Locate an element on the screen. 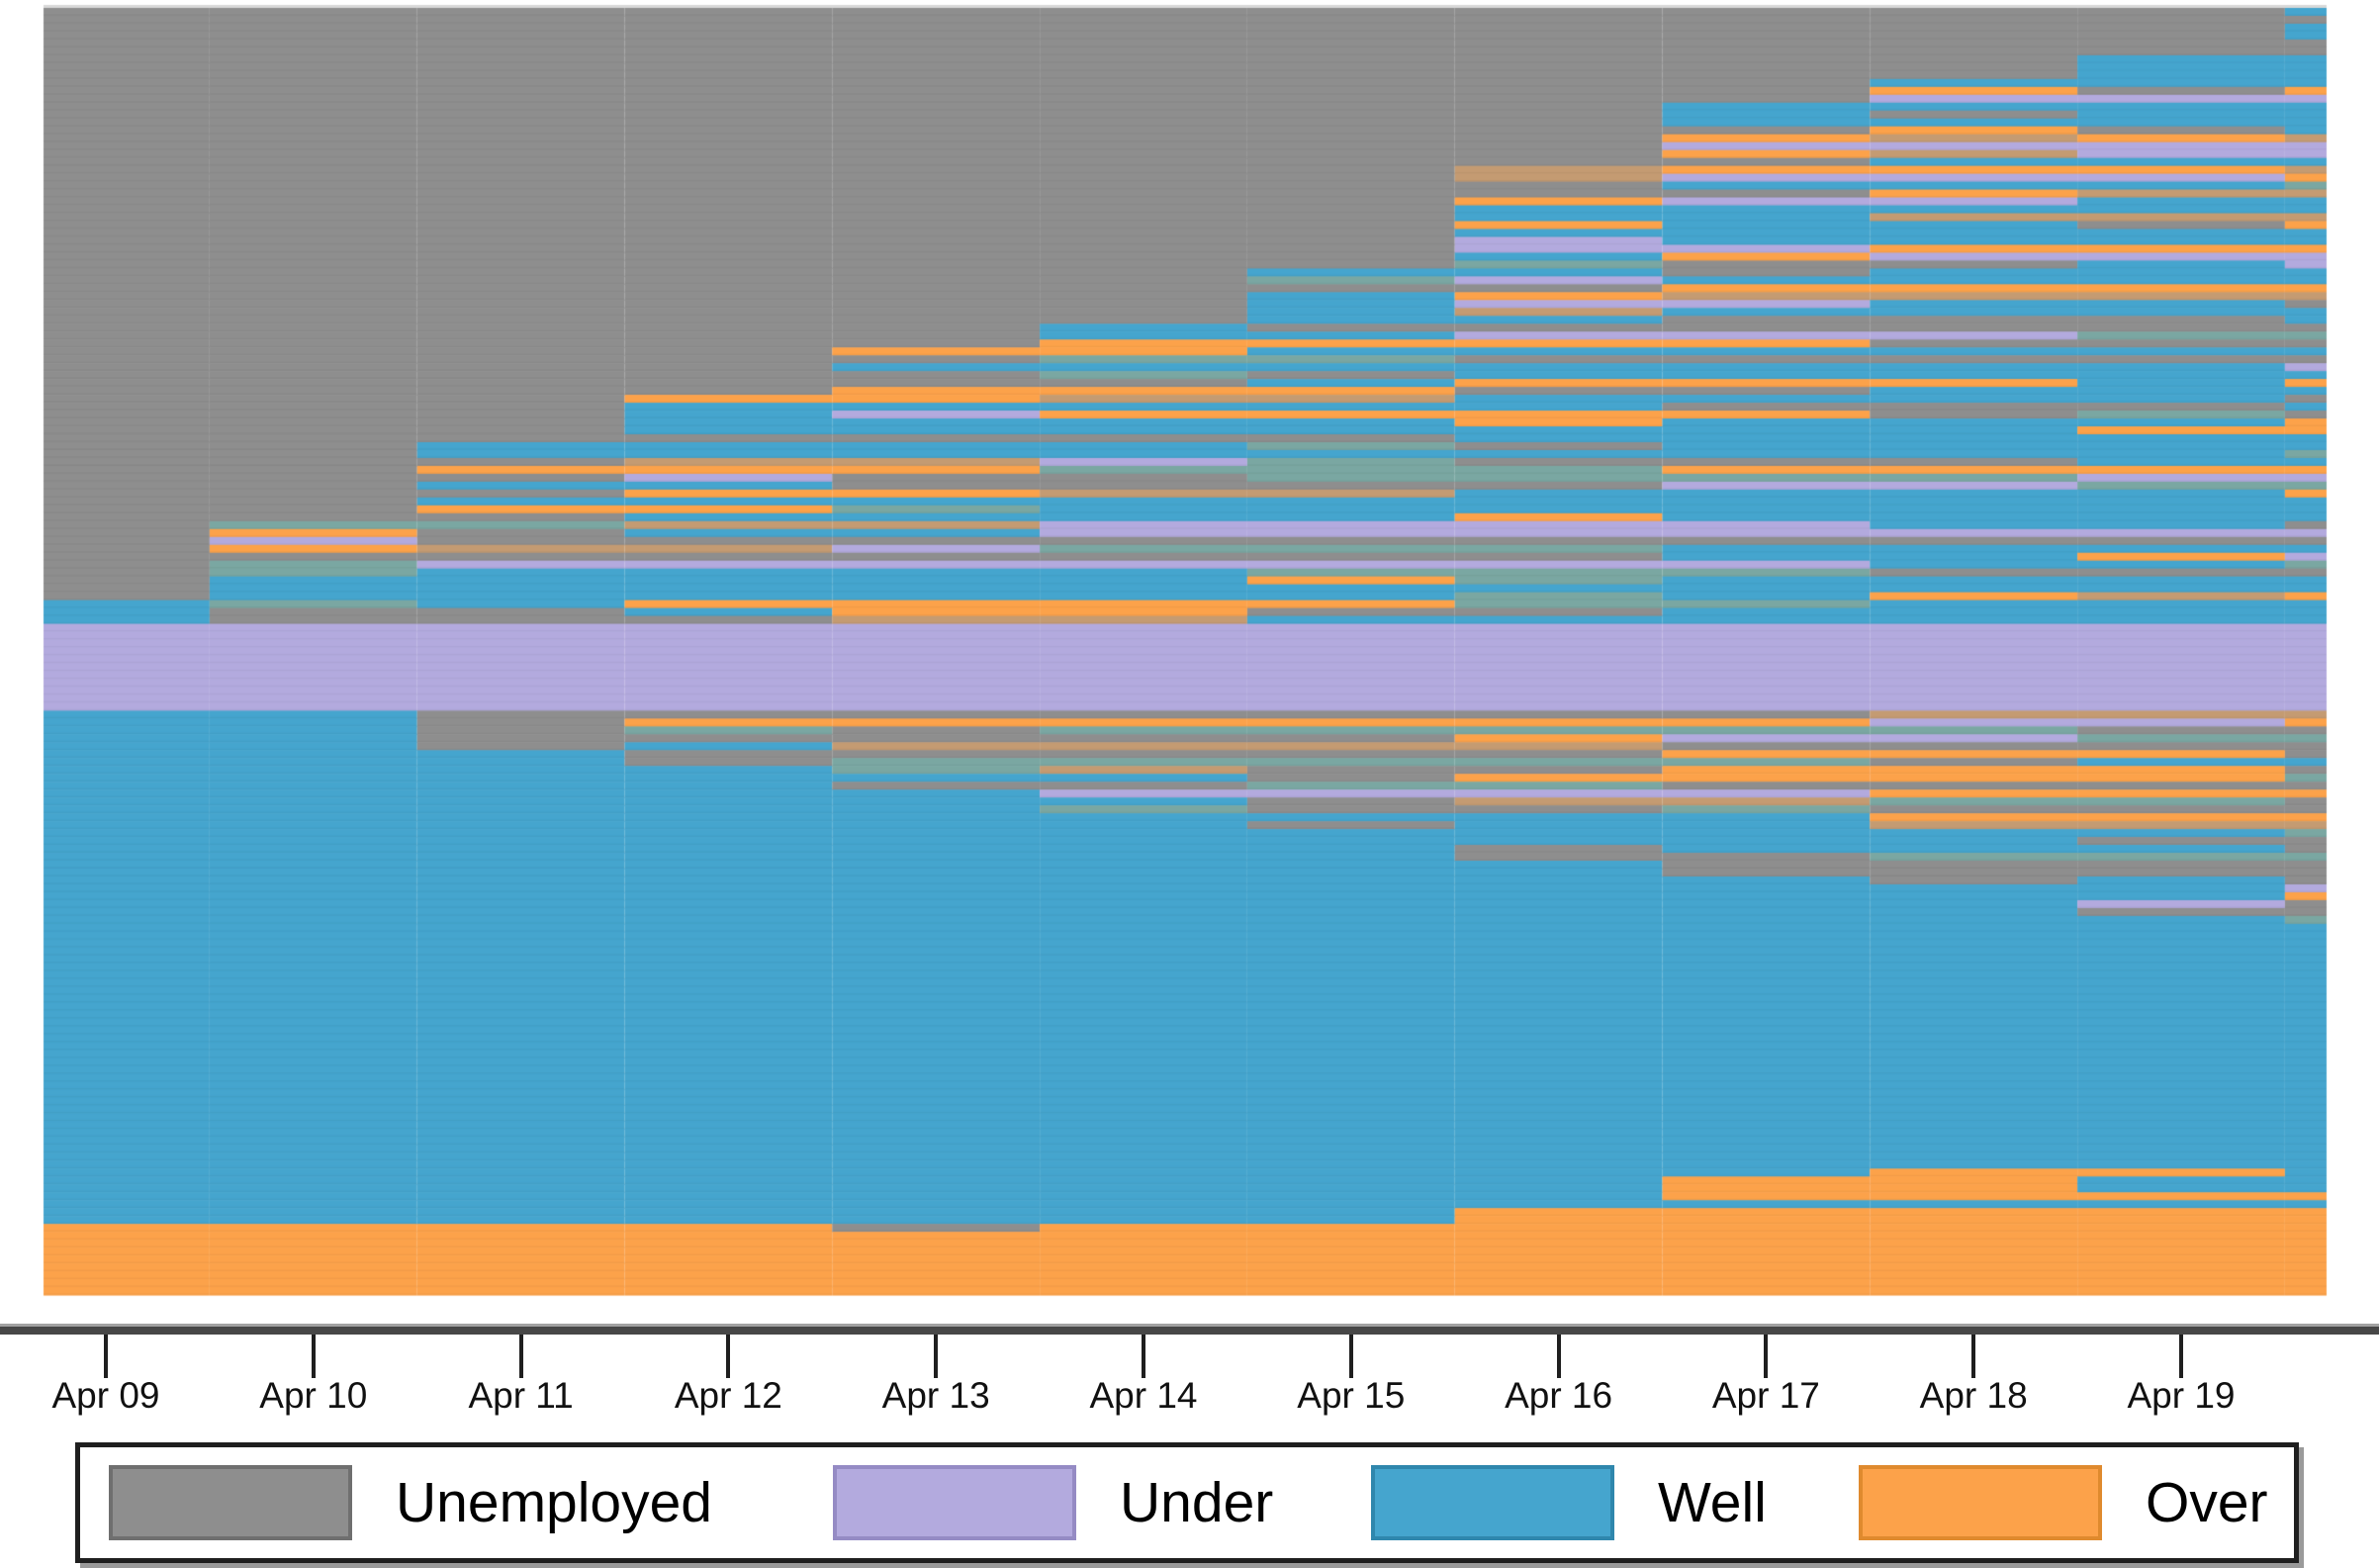  x-tick-label: Apr 13 is located at coordinates (935, 1395).